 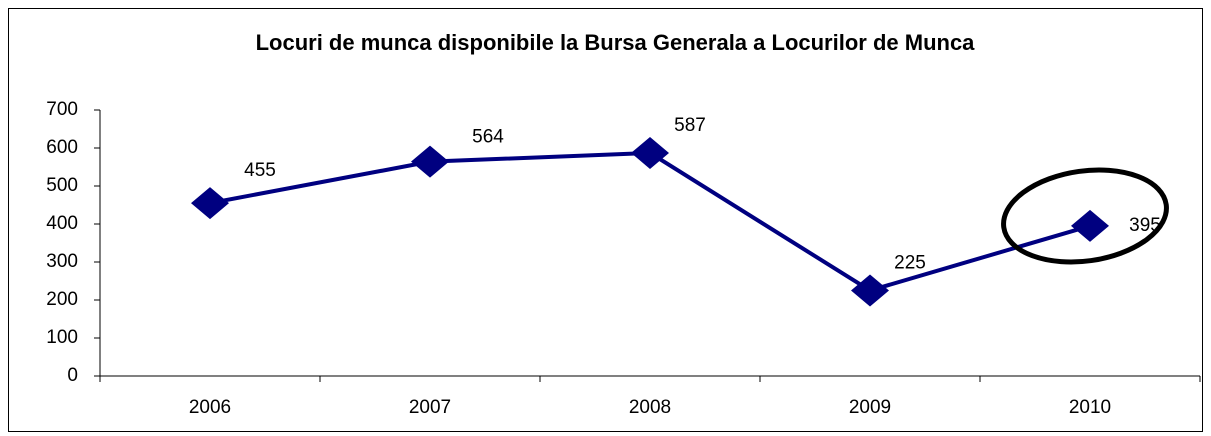 I want to click on y-tick-label: 700, so click(x=62, y=109).